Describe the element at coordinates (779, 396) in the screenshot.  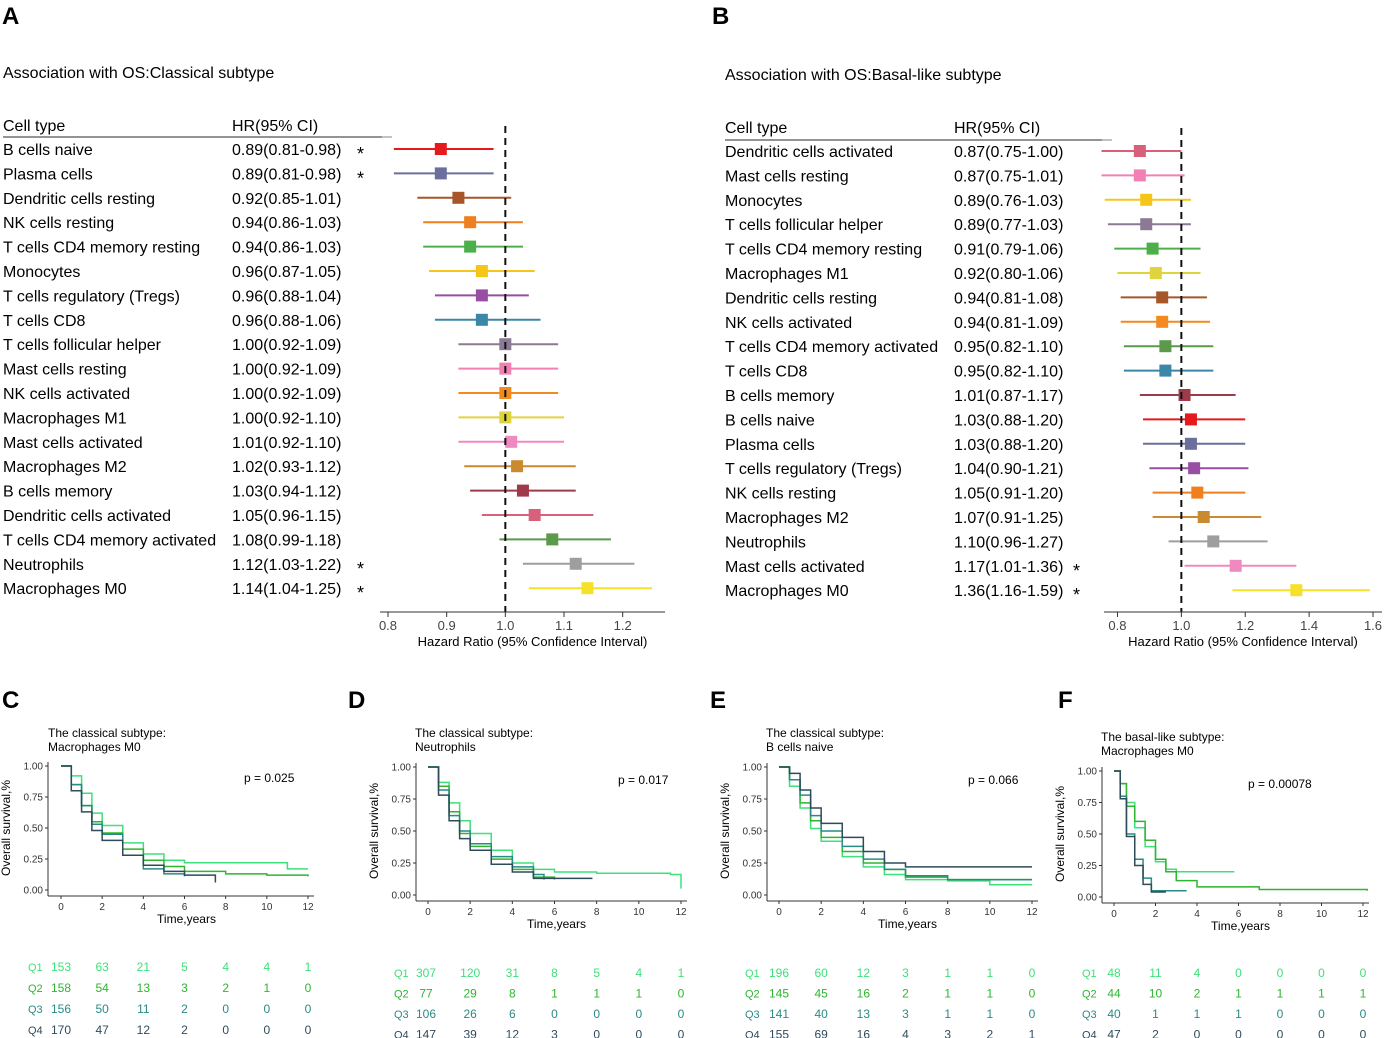
I see `forest-row-label: B cells memory` at that location.